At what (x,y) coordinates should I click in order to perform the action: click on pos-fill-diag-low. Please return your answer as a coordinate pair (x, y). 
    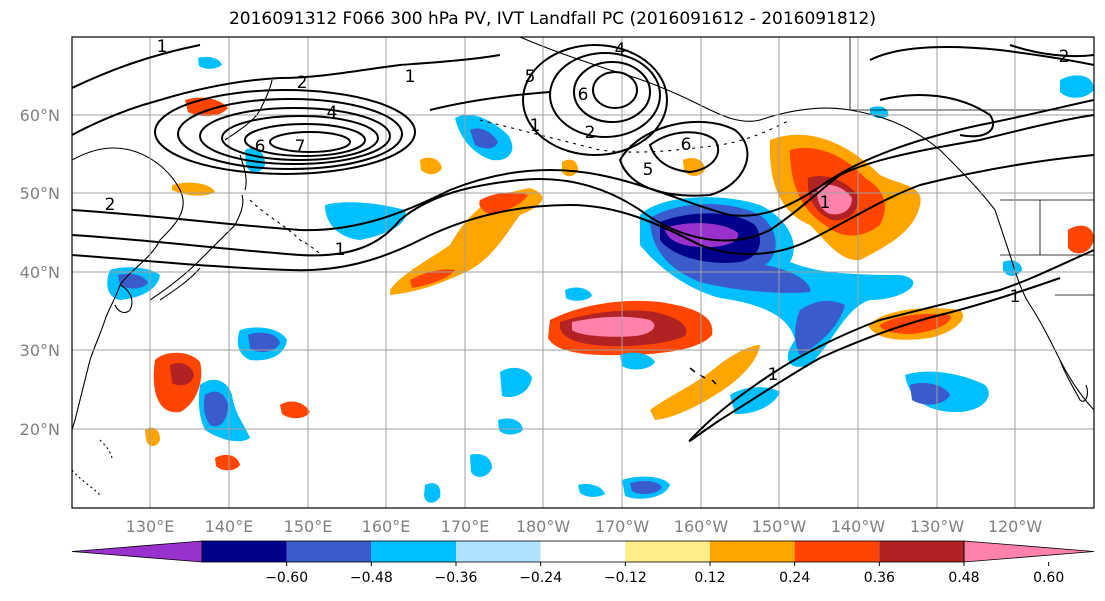
    Looking at the image, I should click on (432, 278).